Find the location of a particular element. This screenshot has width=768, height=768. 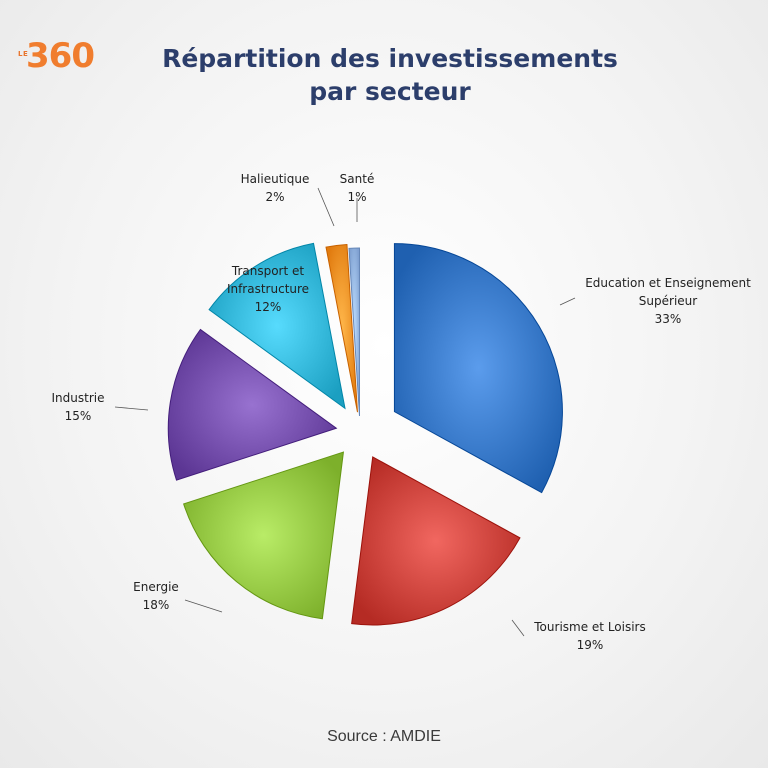

slice-category-label: Industrie is located at coordinates (78, 398).